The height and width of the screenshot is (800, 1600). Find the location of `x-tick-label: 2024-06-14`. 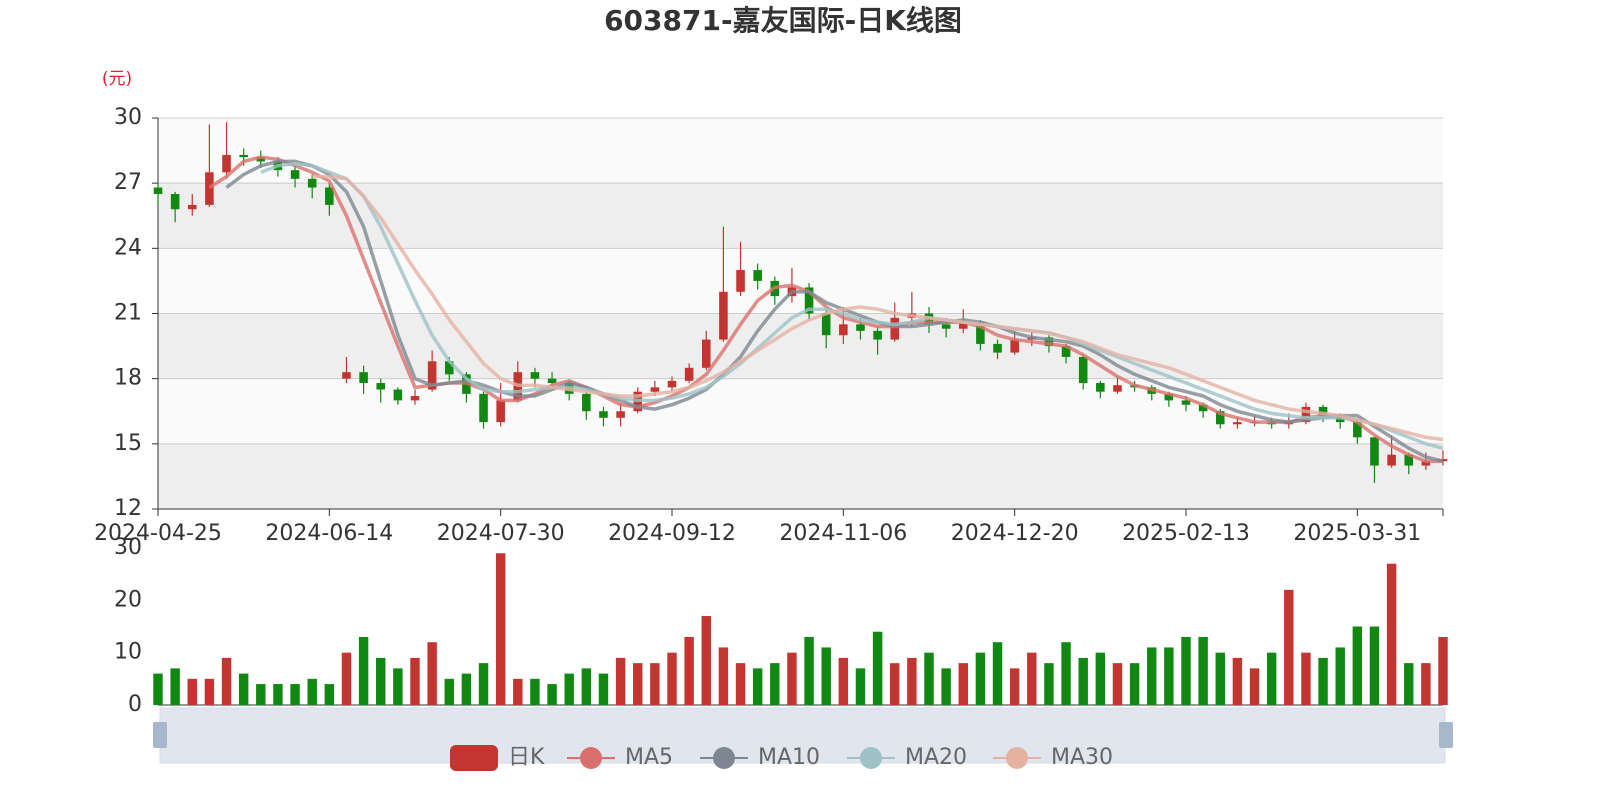

x-tick-label: 2024-06-14 is located at coordinates (329, 533).